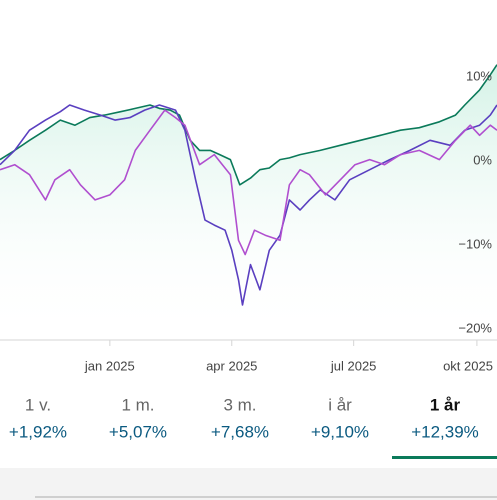 This screenshot has width=497, height=500. Describe the element at coordinates (138, 431) in the screenshot. I see `period-change: +5,07%` at that location.